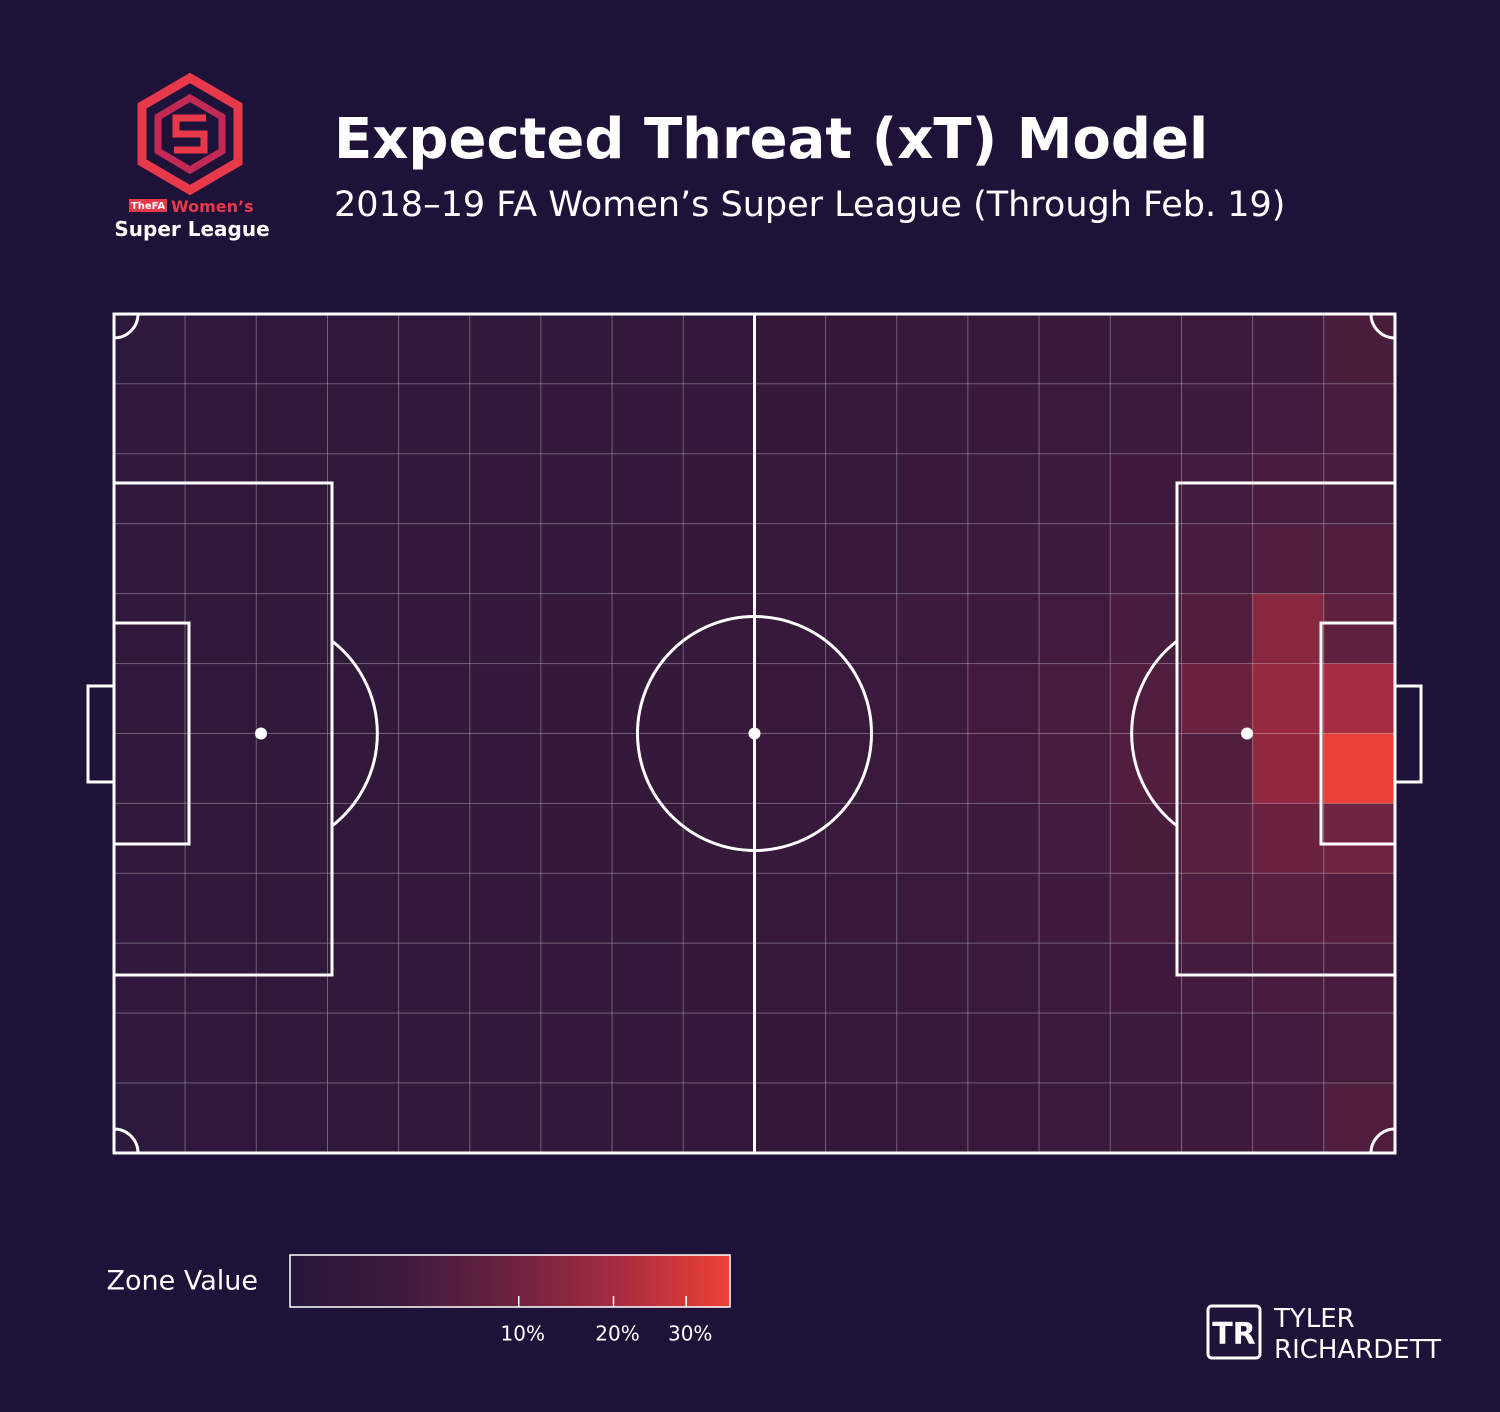 The width and height of the screenshot is (1500, 1412). What do you see at coordinates (771, 139) in the screenshot?
I see `chart-title: Expected Threat (xT) Model` at bounding box center [771, 139].